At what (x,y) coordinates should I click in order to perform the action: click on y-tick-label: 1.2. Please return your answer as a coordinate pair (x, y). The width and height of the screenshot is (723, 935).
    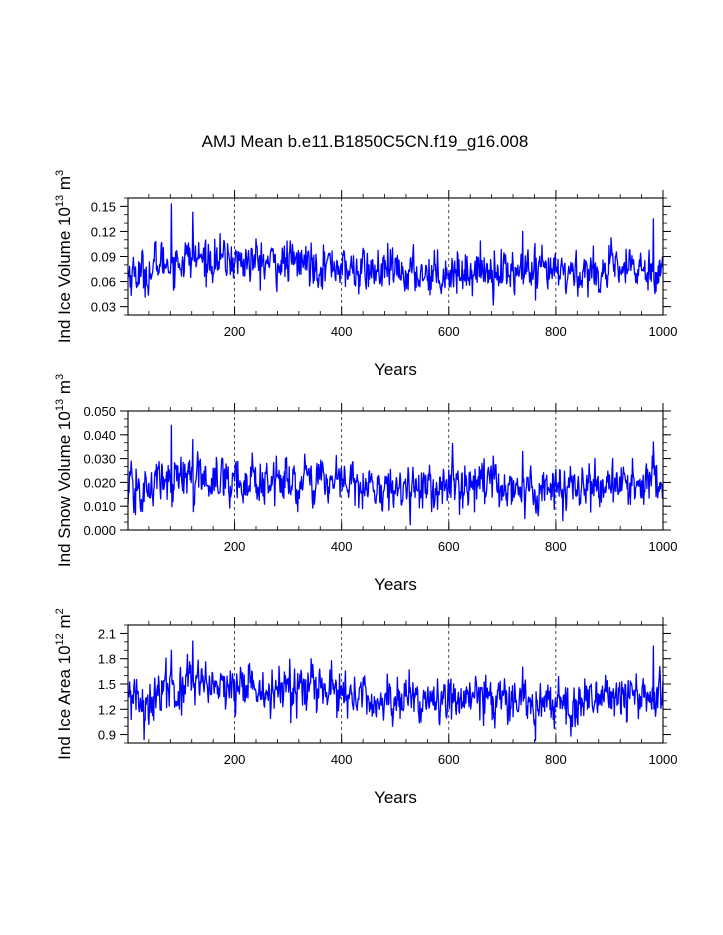
    Looking at the image, I should click on (107, 709).